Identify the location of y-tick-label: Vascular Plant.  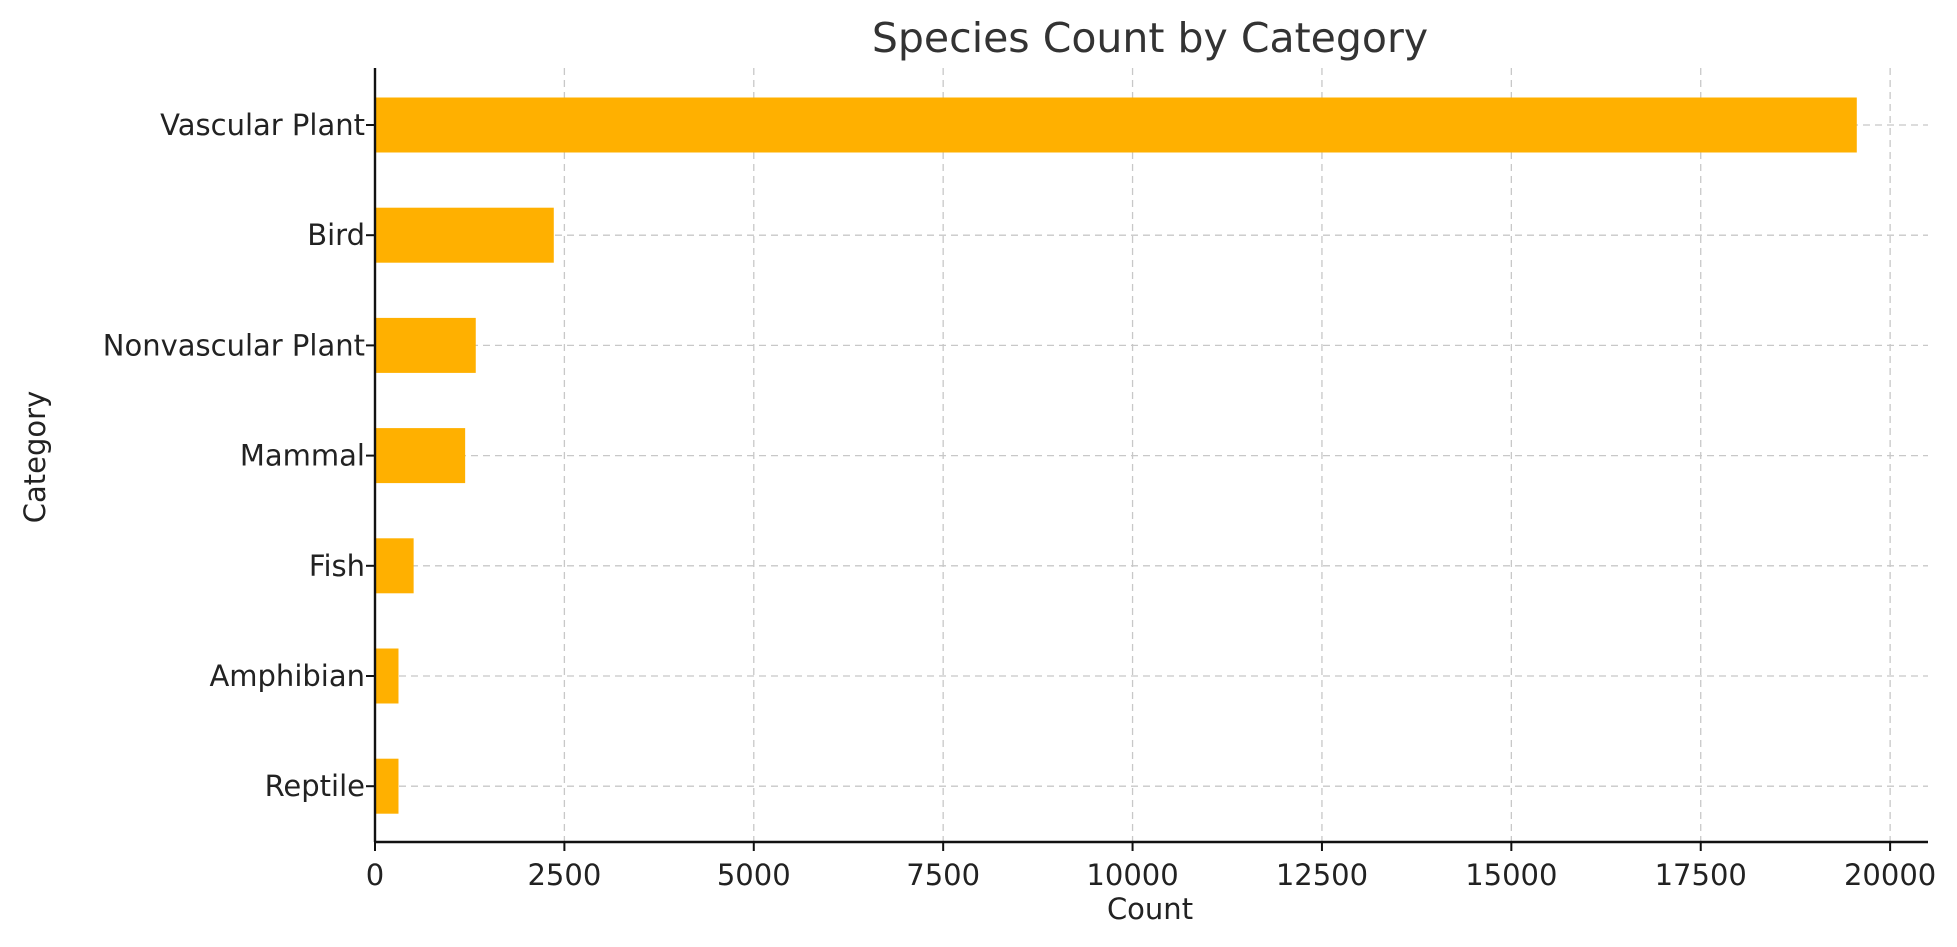
(262, 125).